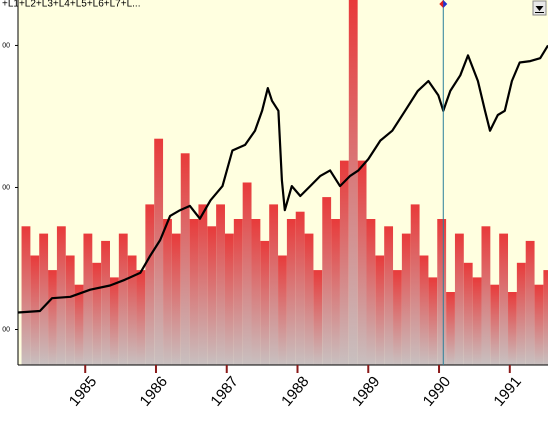 The height and width of the screenshot is (427, 548). What do you see at coordinates (154, 391) in the screenshot?
I see `x-tick-label: 1986` at bounding box center [154, 391].